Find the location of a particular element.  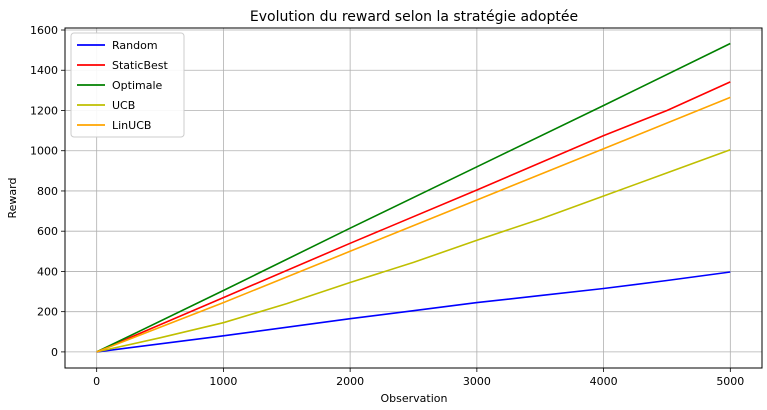

x-axis-label: Observation is located at coordinates (414, 398).